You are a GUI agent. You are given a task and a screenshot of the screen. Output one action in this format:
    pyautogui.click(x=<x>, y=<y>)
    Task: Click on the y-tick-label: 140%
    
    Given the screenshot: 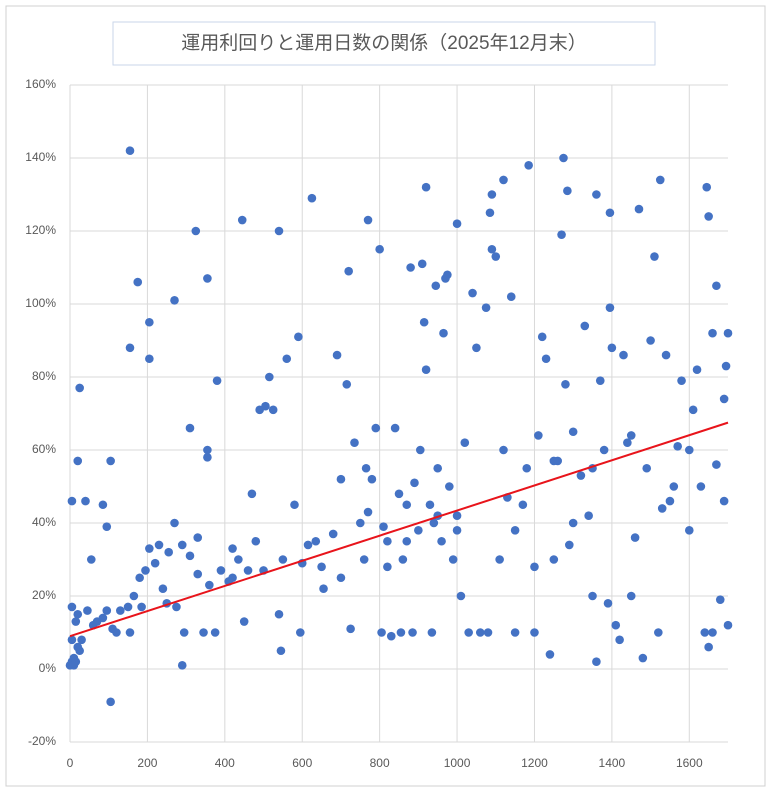 What is the action you would take?
    pyautogui.click(x=40, y=157)
    